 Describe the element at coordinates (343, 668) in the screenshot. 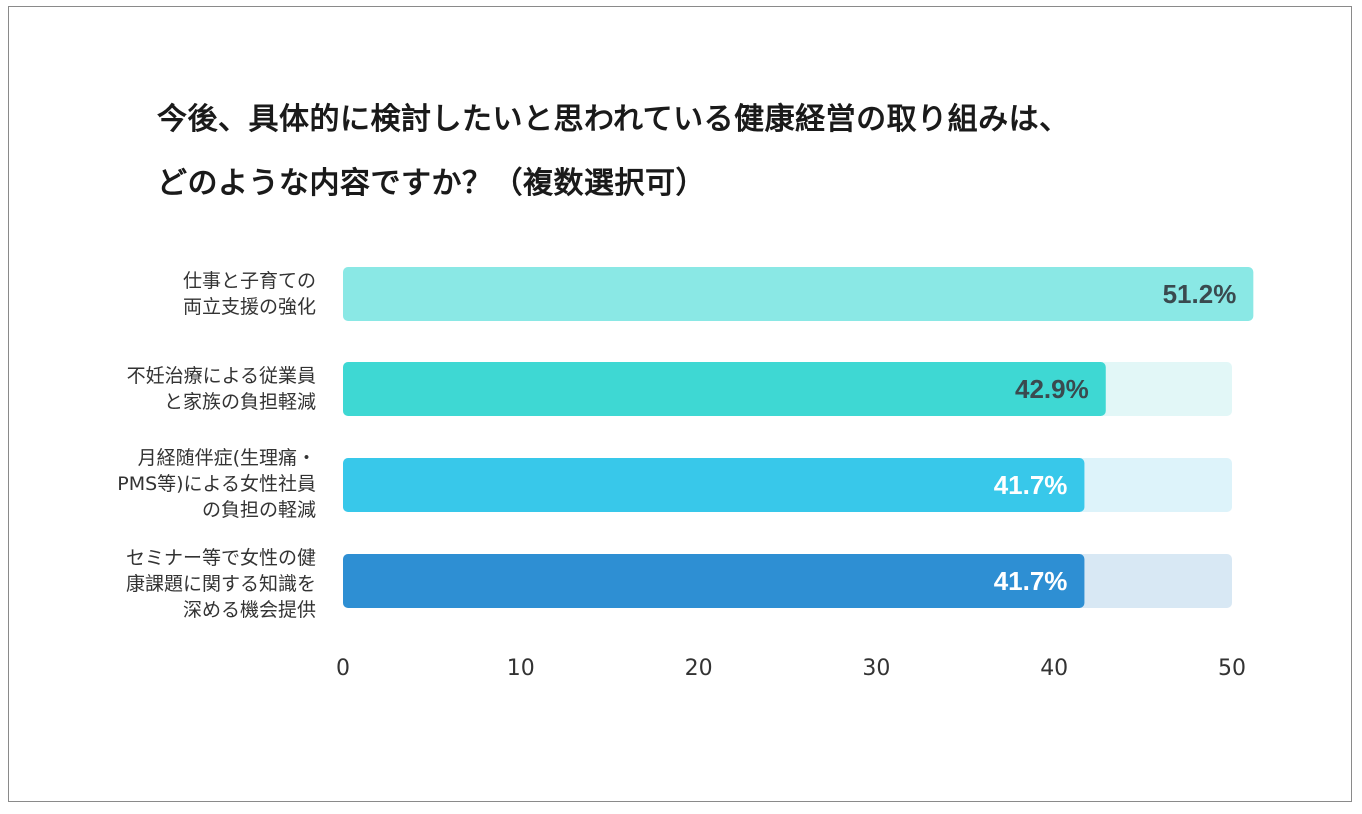

I see `x-tick-0: 0` at that location.